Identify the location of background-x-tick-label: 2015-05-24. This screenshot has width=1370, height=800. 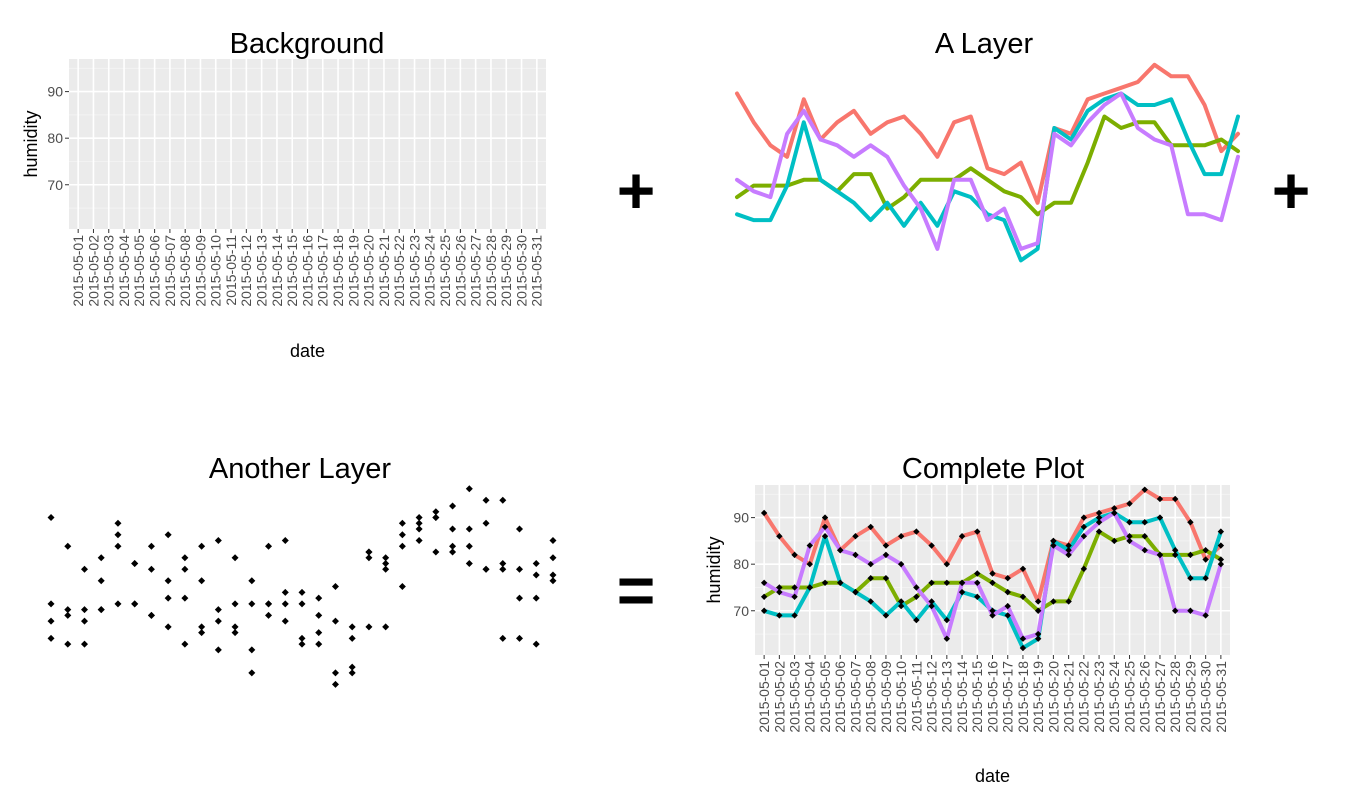
(430, 271).